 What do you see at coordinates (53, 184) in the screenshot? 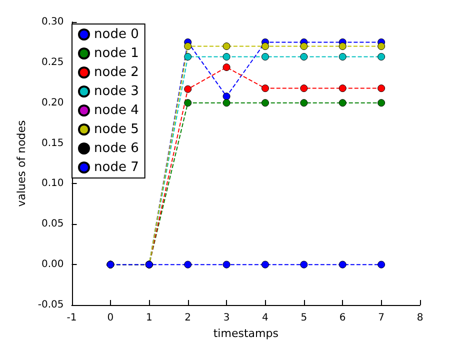
I see `y-tick-label: 0.10` at bounding box center [53, 184].